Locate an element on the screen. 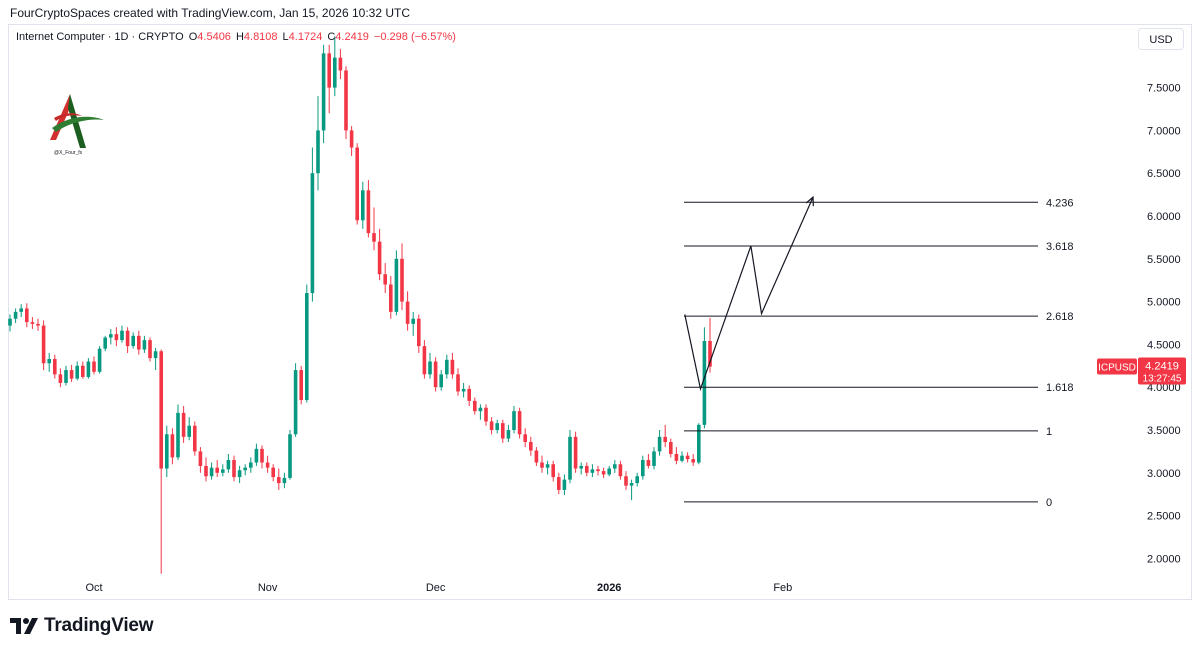 The image size is (1200, 653). logo-handle: @X_Four_fs is located at coordinates (68, 153).